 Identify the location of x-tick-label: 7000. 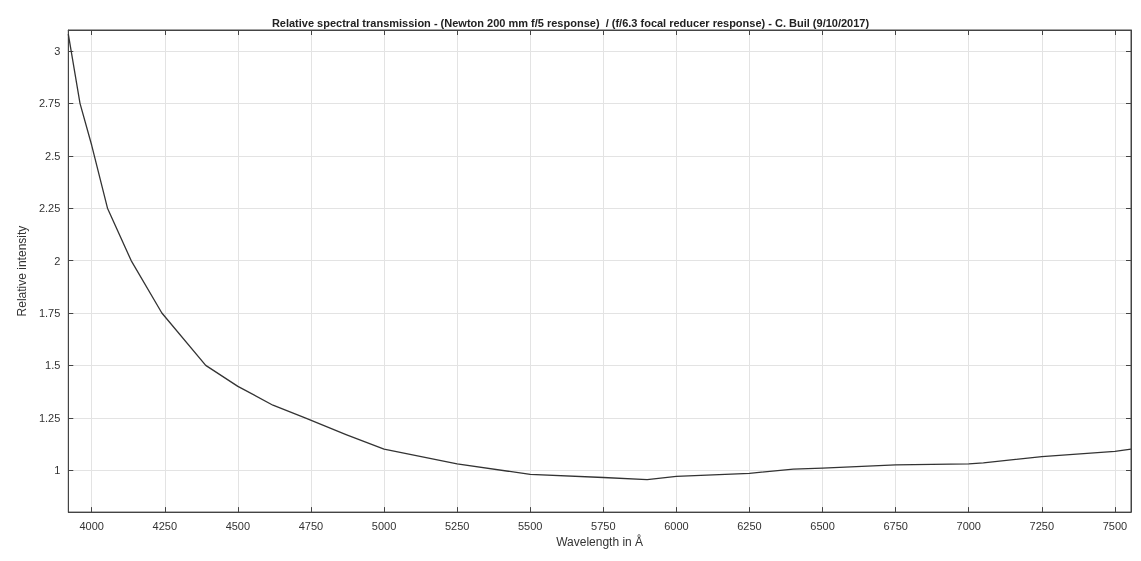
(968, 525).